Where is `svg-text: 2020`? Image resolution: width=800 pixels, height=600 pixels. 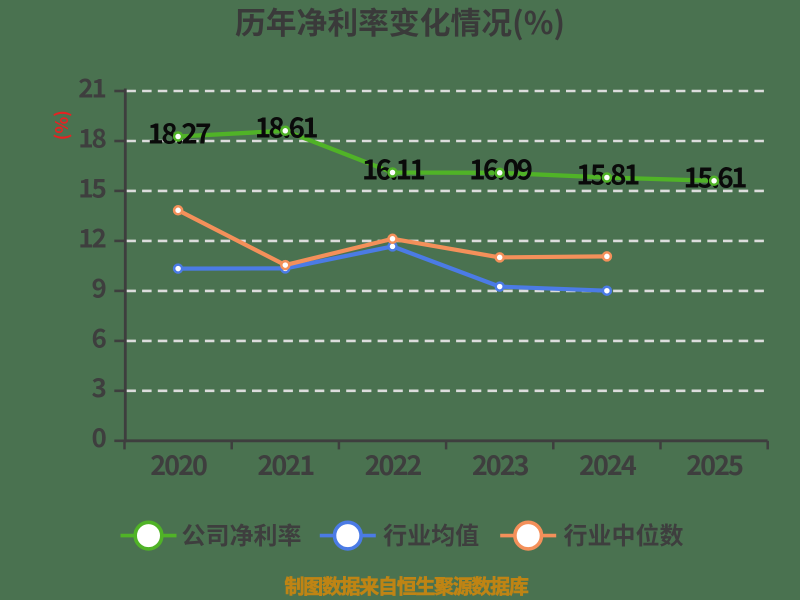 svg-text: 2020 is located at coordinates (178, 463).